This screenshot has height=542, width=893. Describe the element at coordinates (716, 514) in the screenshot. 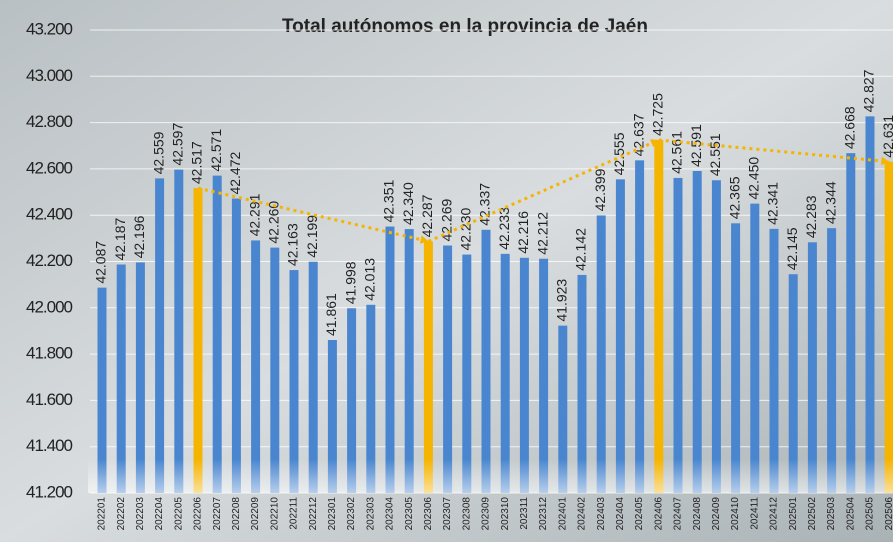

I see `x-tick-label: 202409` at that location.